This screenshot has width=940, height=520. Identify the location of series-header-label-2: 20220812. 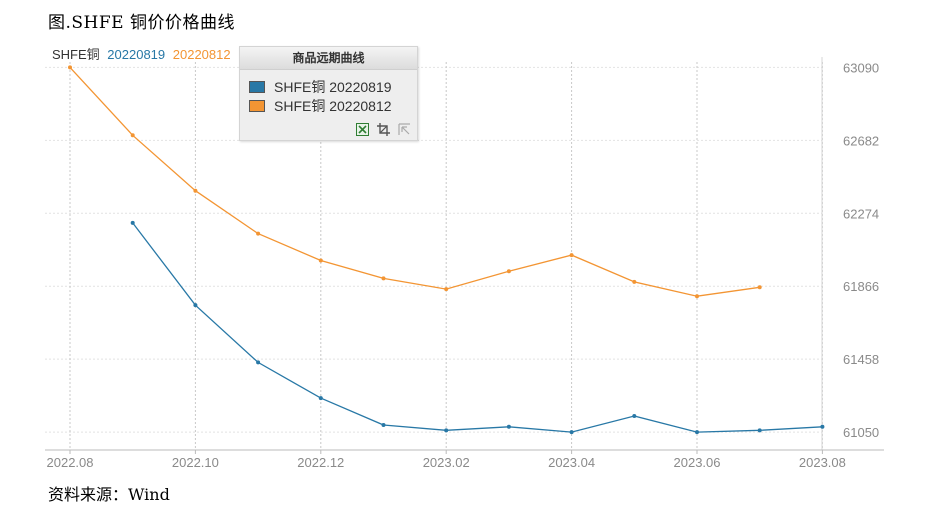
(202, 54).